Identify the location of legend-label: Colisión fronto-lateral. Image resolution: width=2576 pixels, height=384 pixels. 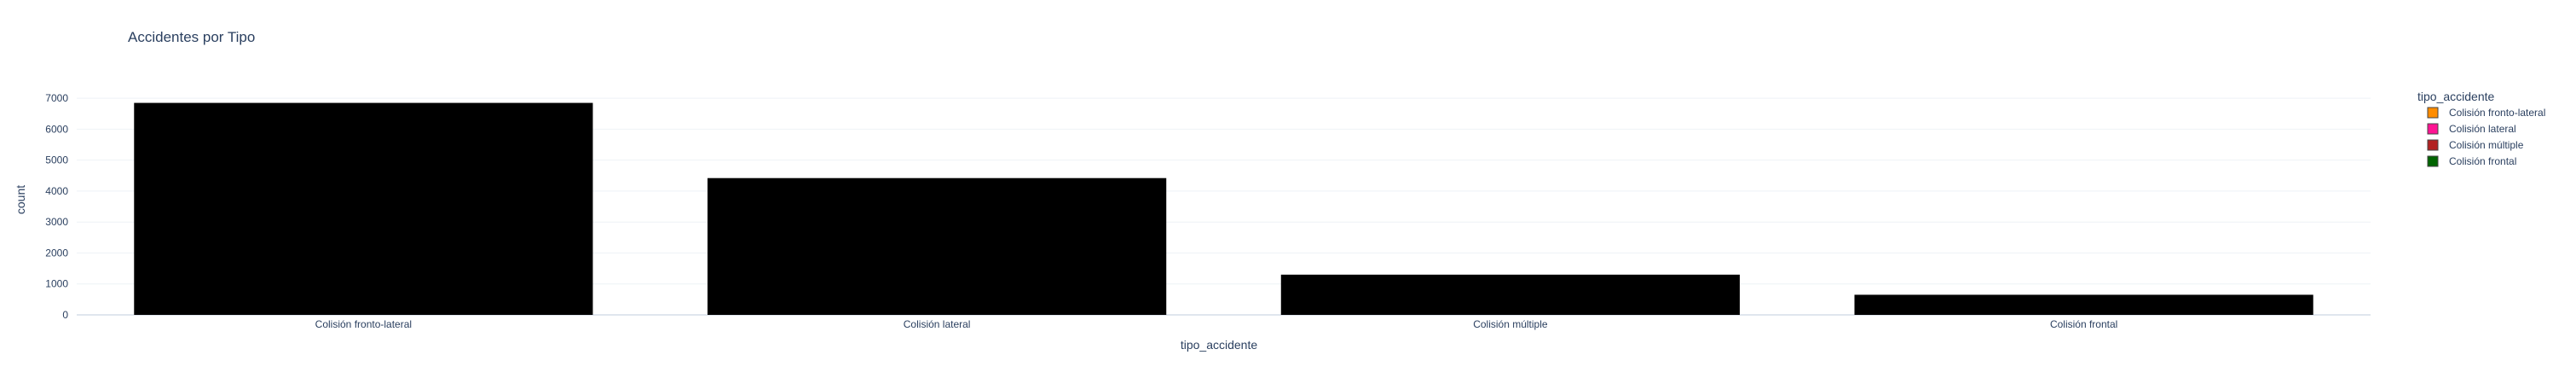
(2497, 113).